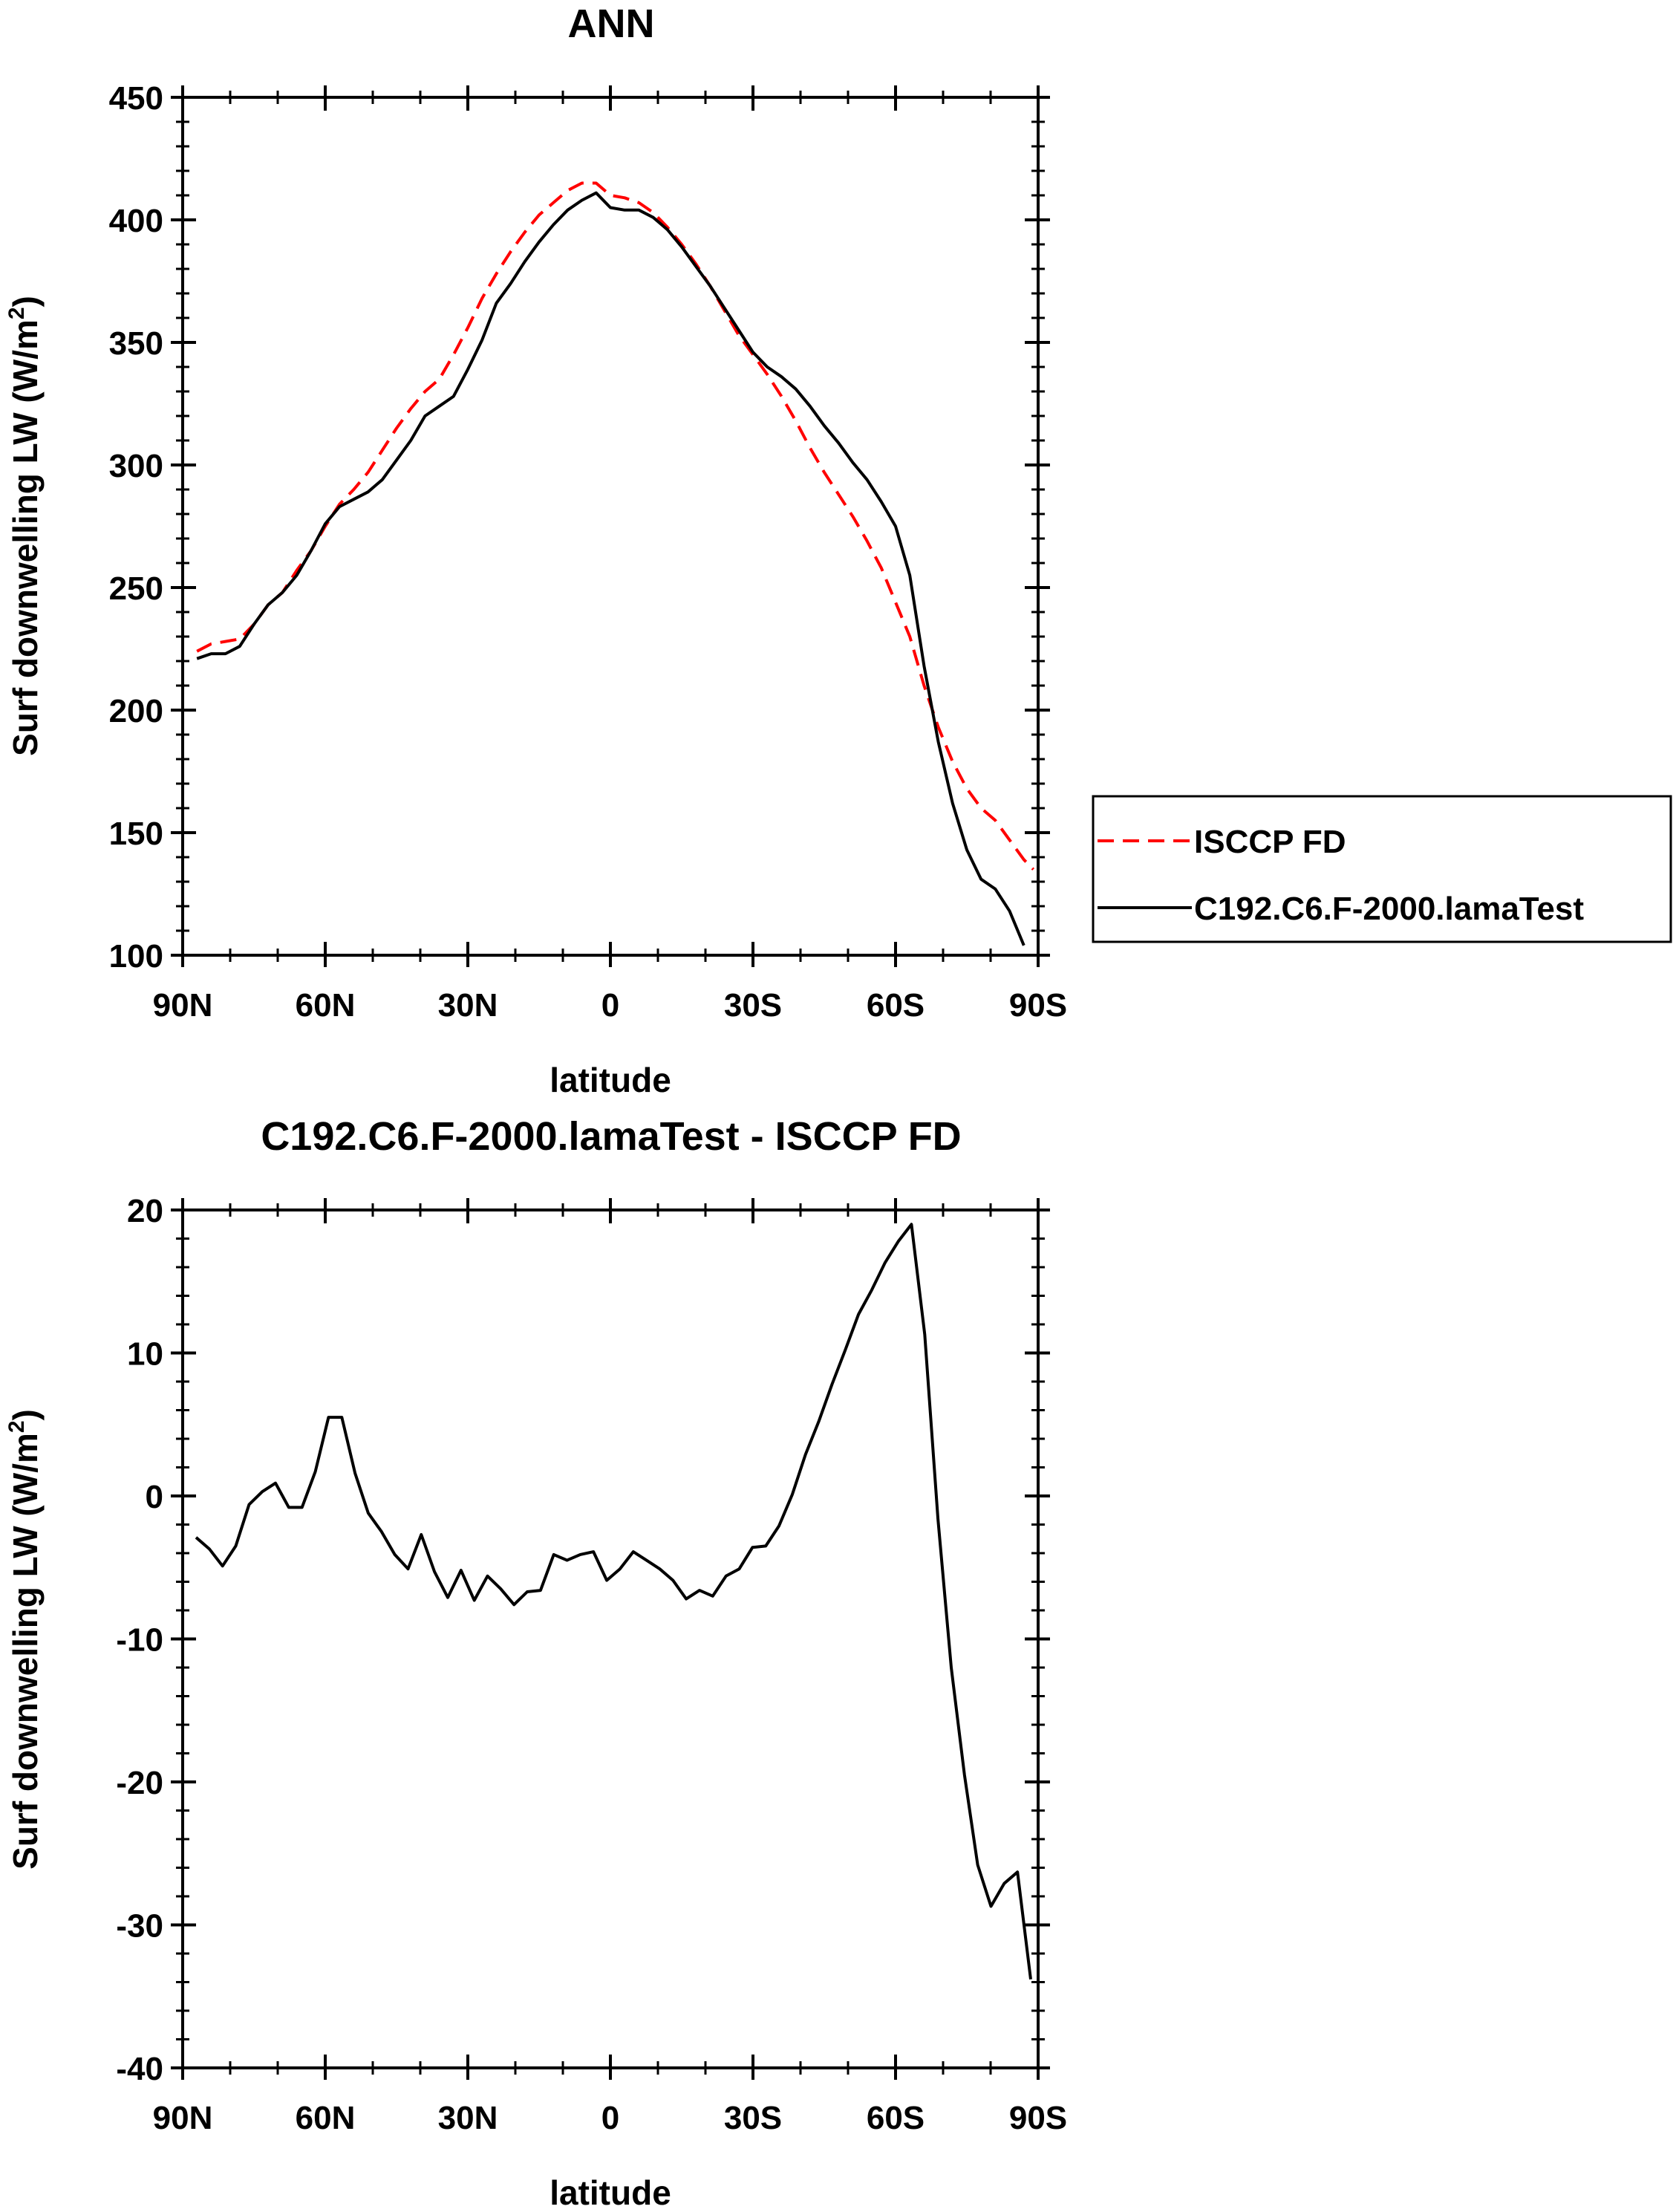 Image resolution: width=1676 pixels, height=2212 pixels. What do you see at coordinates (611, 24) in the screenshot?
I see `top-panel-title: ANN` at bounding box center [611, 24].